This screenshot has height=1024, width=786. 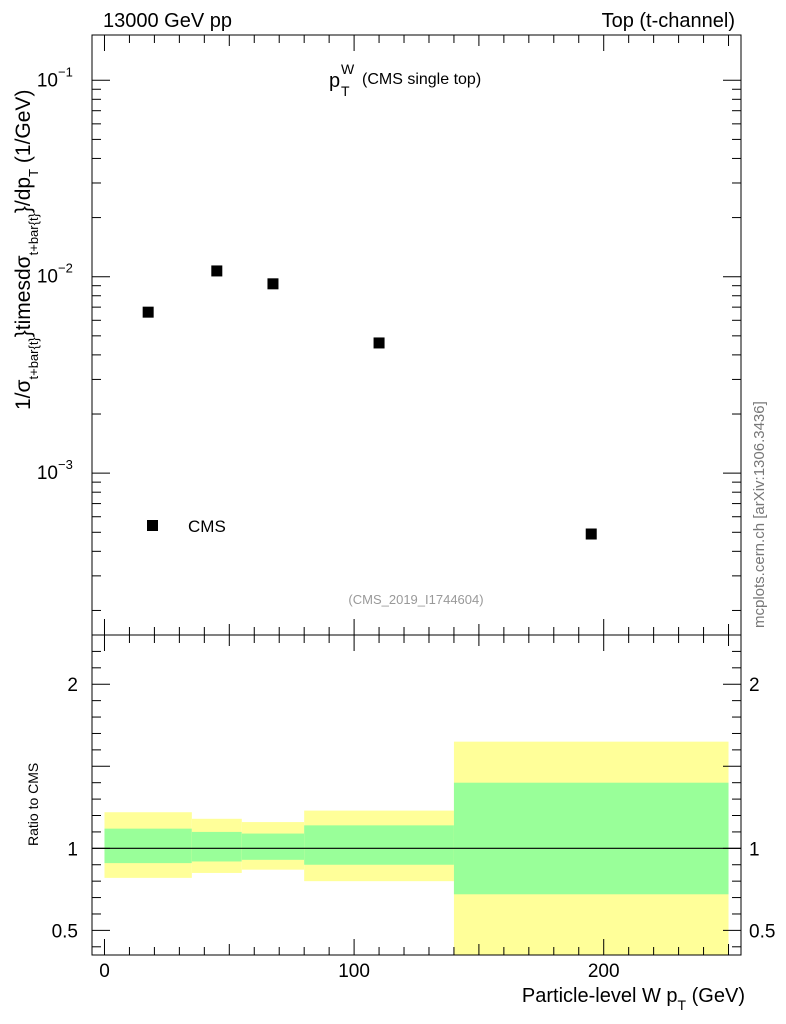 What do you see at coordinates (334, 81) in the screenshot?
I see `plot-title-main: p` at bounding box center [334, 81].